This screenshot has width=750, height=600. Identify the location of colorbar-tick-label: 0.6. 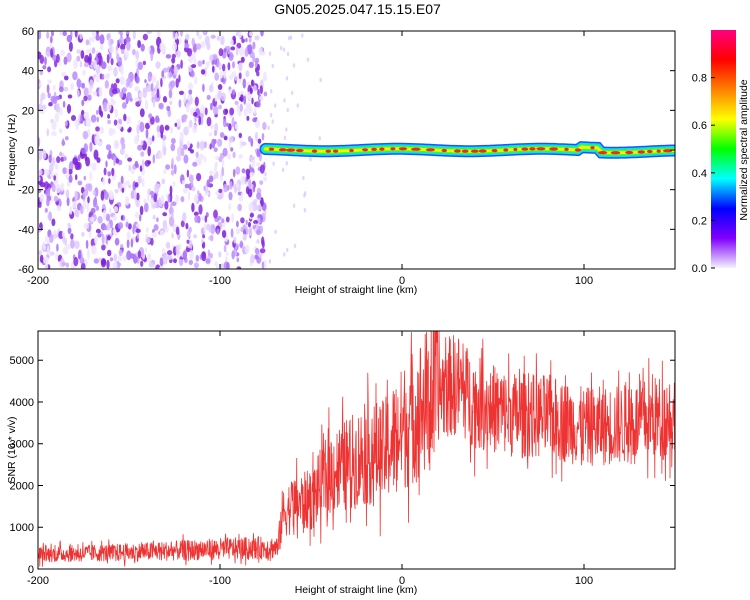
(699, 126).